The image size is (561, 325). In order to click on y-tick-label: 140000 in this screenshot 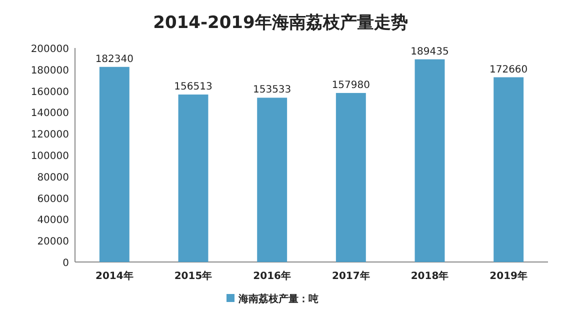, I will do `click(49, 114)`.